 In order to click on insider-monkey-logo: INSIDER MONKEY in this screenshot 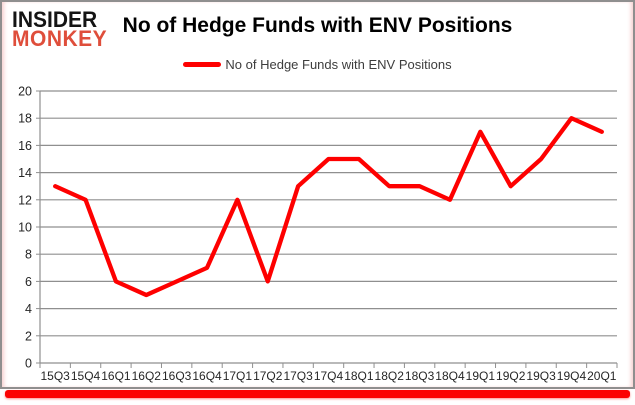, I will do `click(60, 29)`.